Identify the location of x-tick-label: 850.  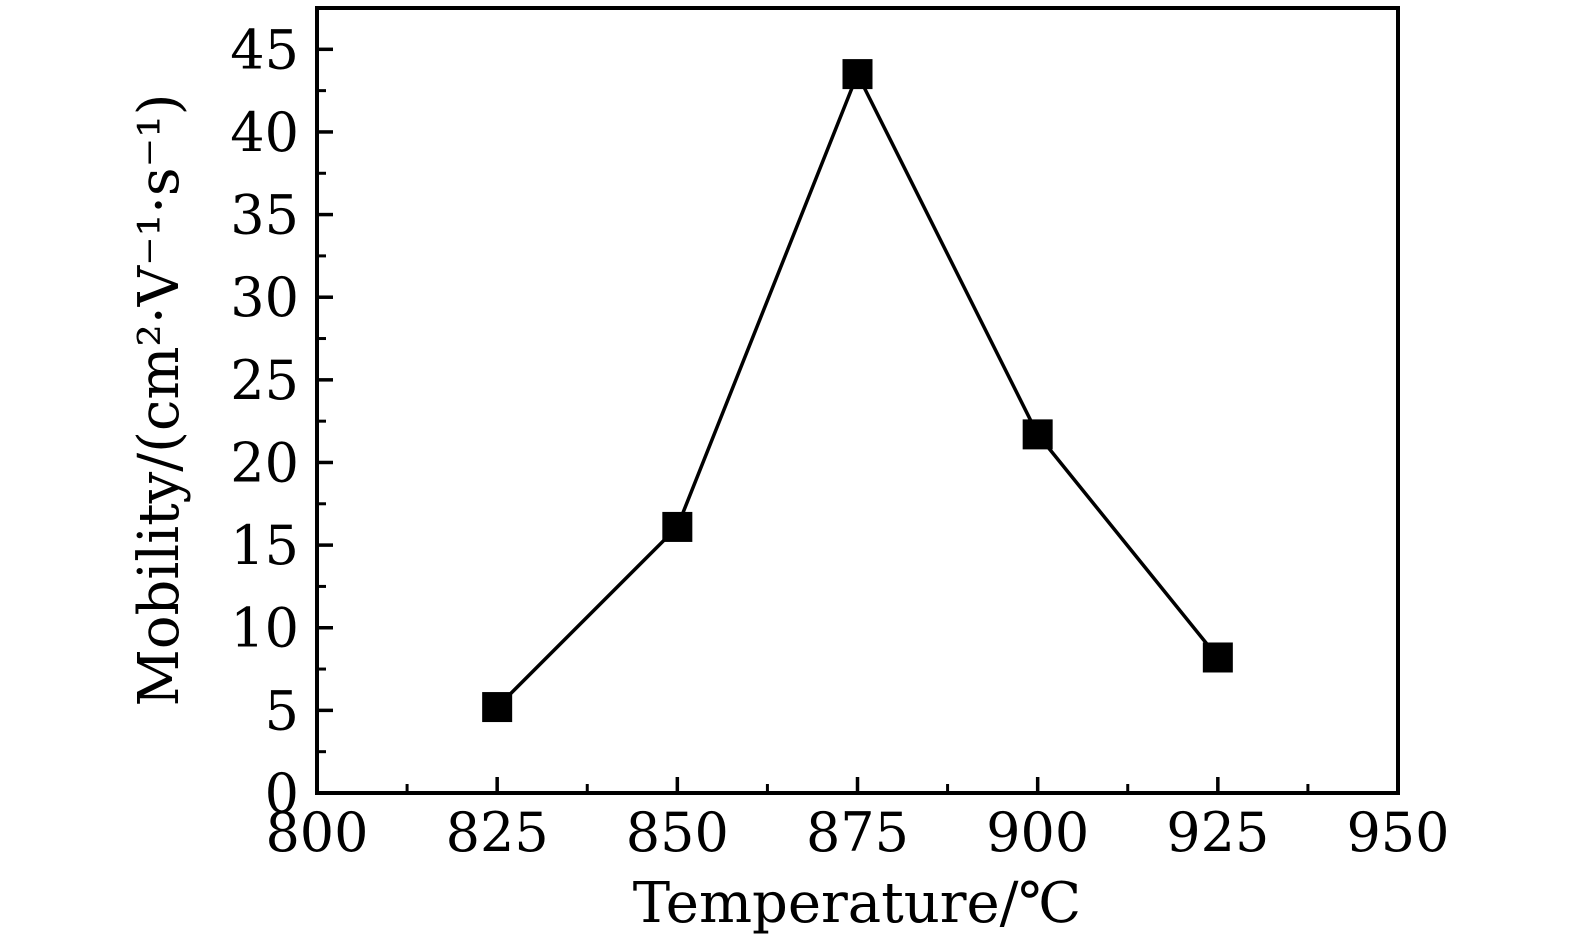
(677, 832).